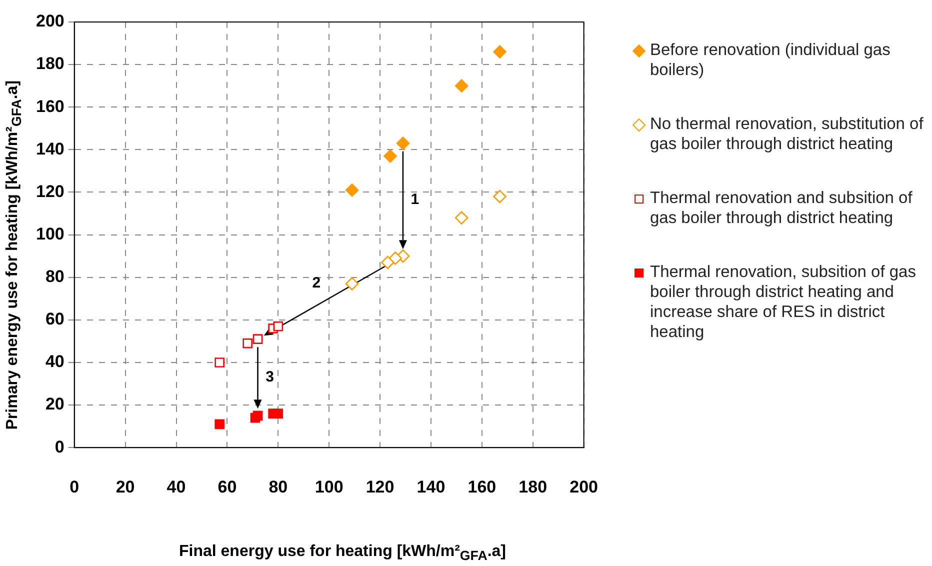  Describe the element at coordinates (50, 21) in the screenshot. I see `y-tick-label: 200` at that location.